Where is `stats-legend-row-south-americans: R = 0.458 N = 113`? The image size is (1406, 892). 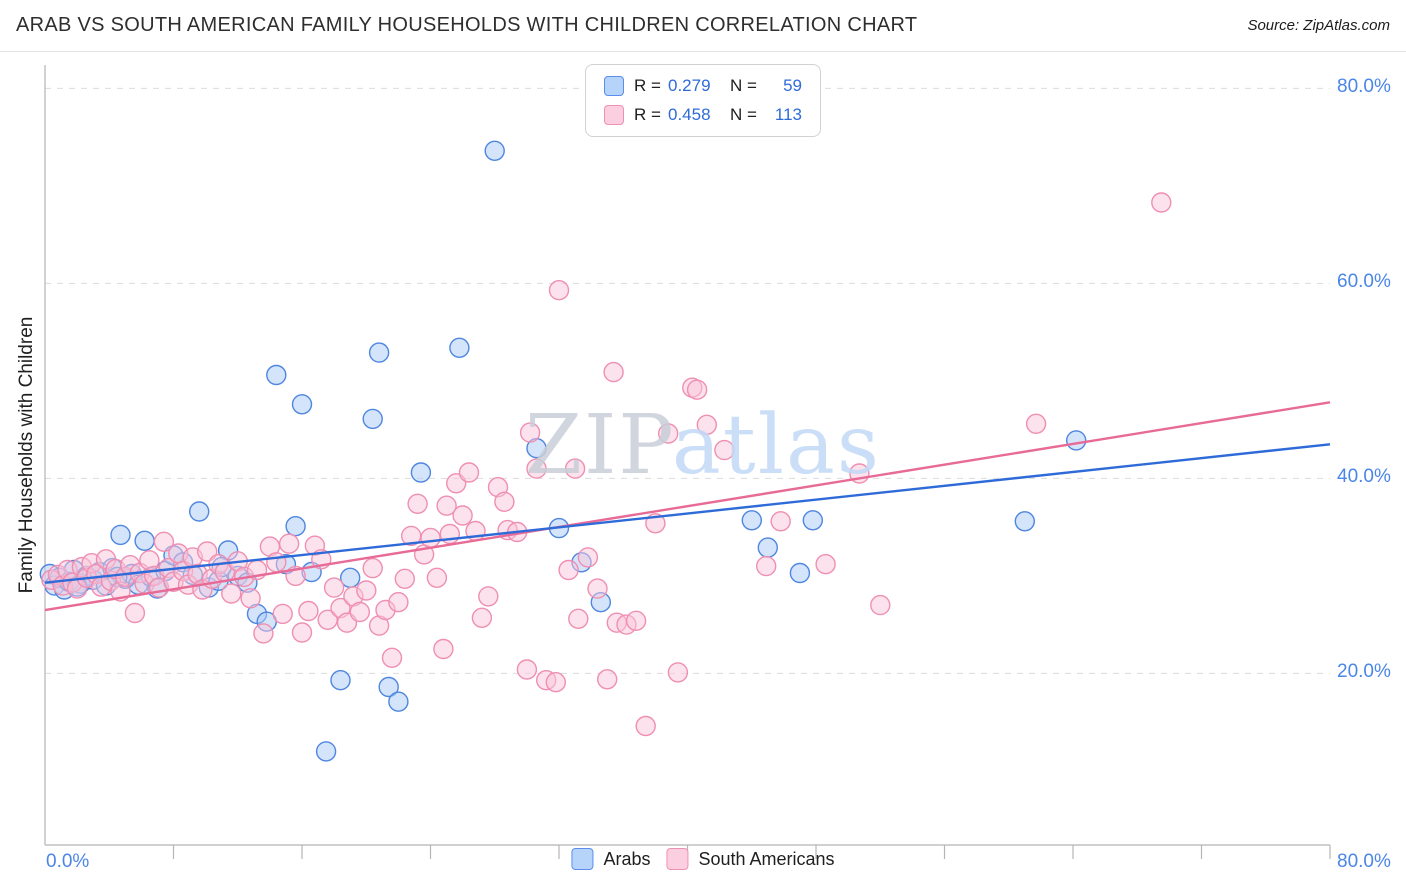
stats-legend-row-south-americans: R = 0.458 N = 113 is located at coordinates (703, 115).